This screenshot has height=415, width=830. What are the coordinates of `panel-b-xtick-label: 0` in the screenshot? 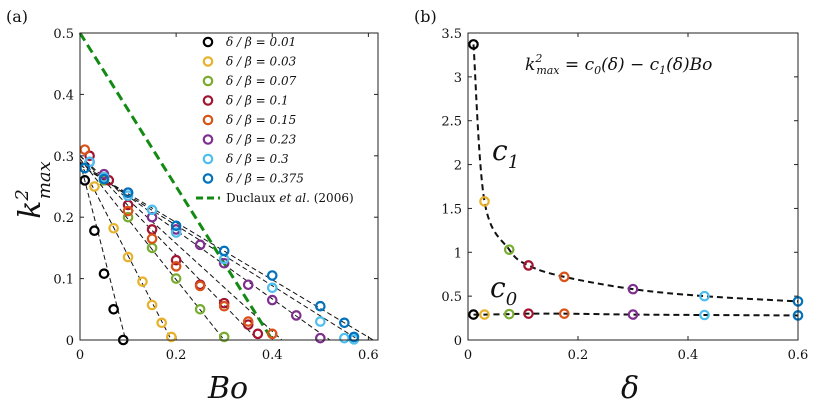 It's located at (468, 355).